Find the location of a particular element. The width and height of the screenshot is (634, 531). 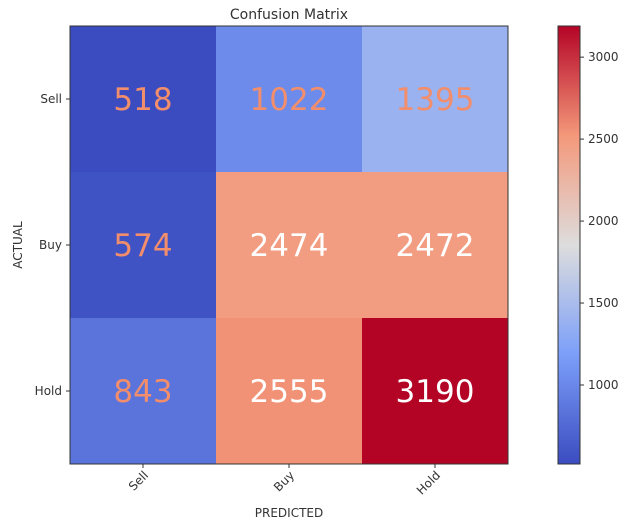

y-tick-label: Hold is located at coordinates (48, 391).